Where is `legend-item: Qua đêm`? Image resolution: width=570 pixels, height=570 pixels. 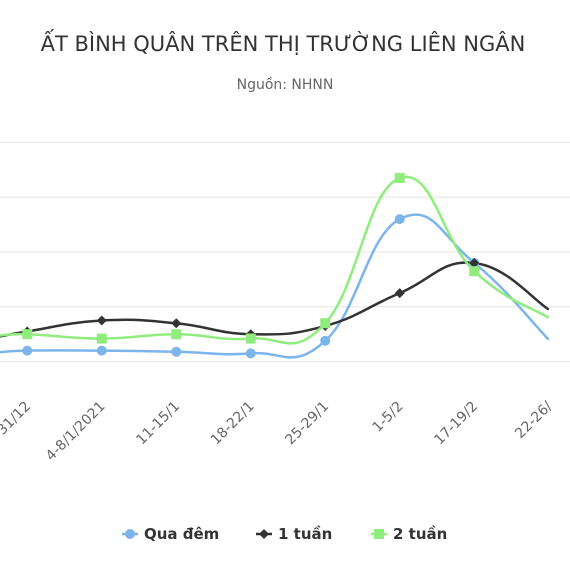 legend-item: Qua đêm is located at coordinates (170, 534).